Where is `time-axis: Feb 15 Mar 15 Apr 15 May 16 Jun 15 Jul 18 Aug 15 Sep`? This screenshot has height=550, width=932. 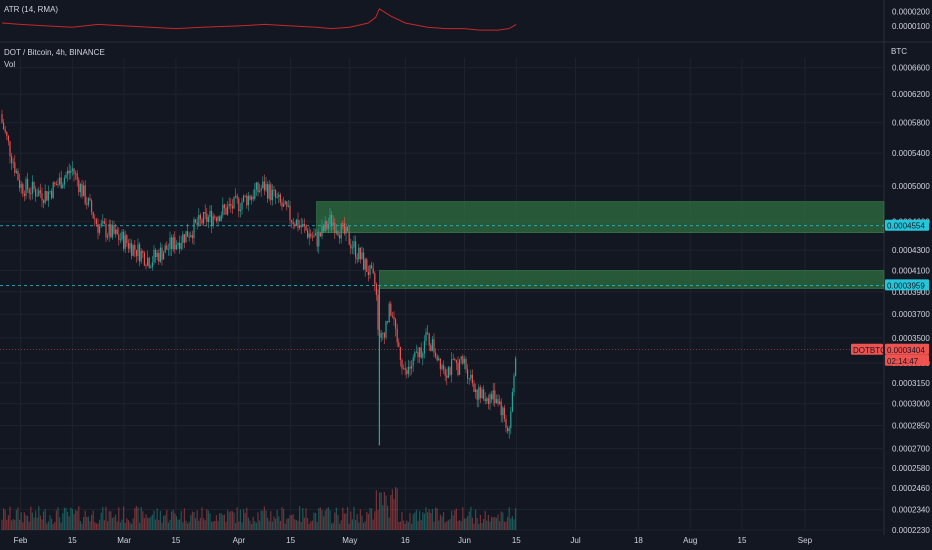
time-axis: Feb 15 Mar 15 Apr 15 May 16 Jun 15 Jul 18 Aug 15 Sep is located at coordinates (413, 540).